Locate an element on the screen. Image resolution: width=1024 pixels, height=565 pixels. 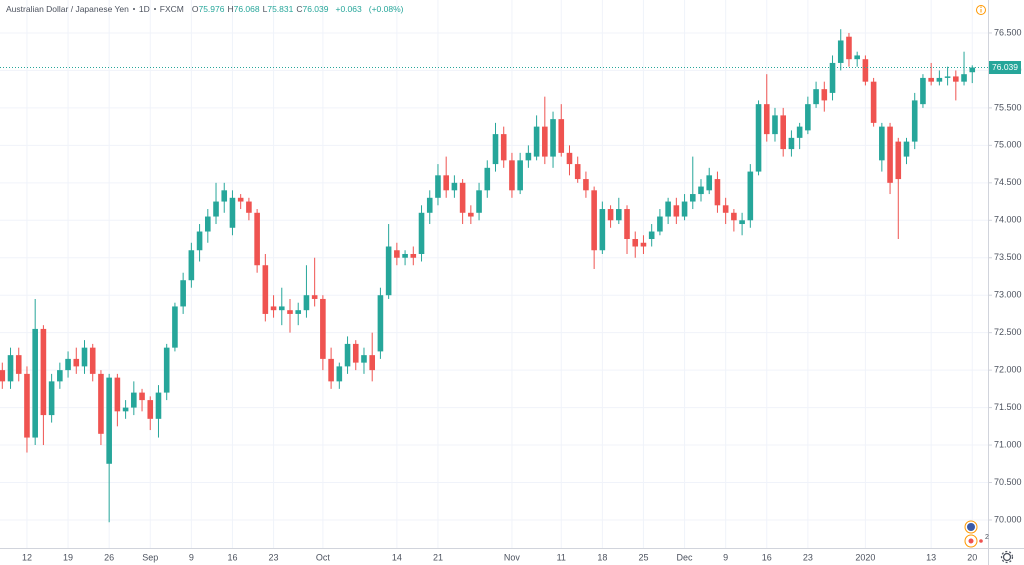
y-tick-label: 75.500 is located at coordinates (1008, 107).